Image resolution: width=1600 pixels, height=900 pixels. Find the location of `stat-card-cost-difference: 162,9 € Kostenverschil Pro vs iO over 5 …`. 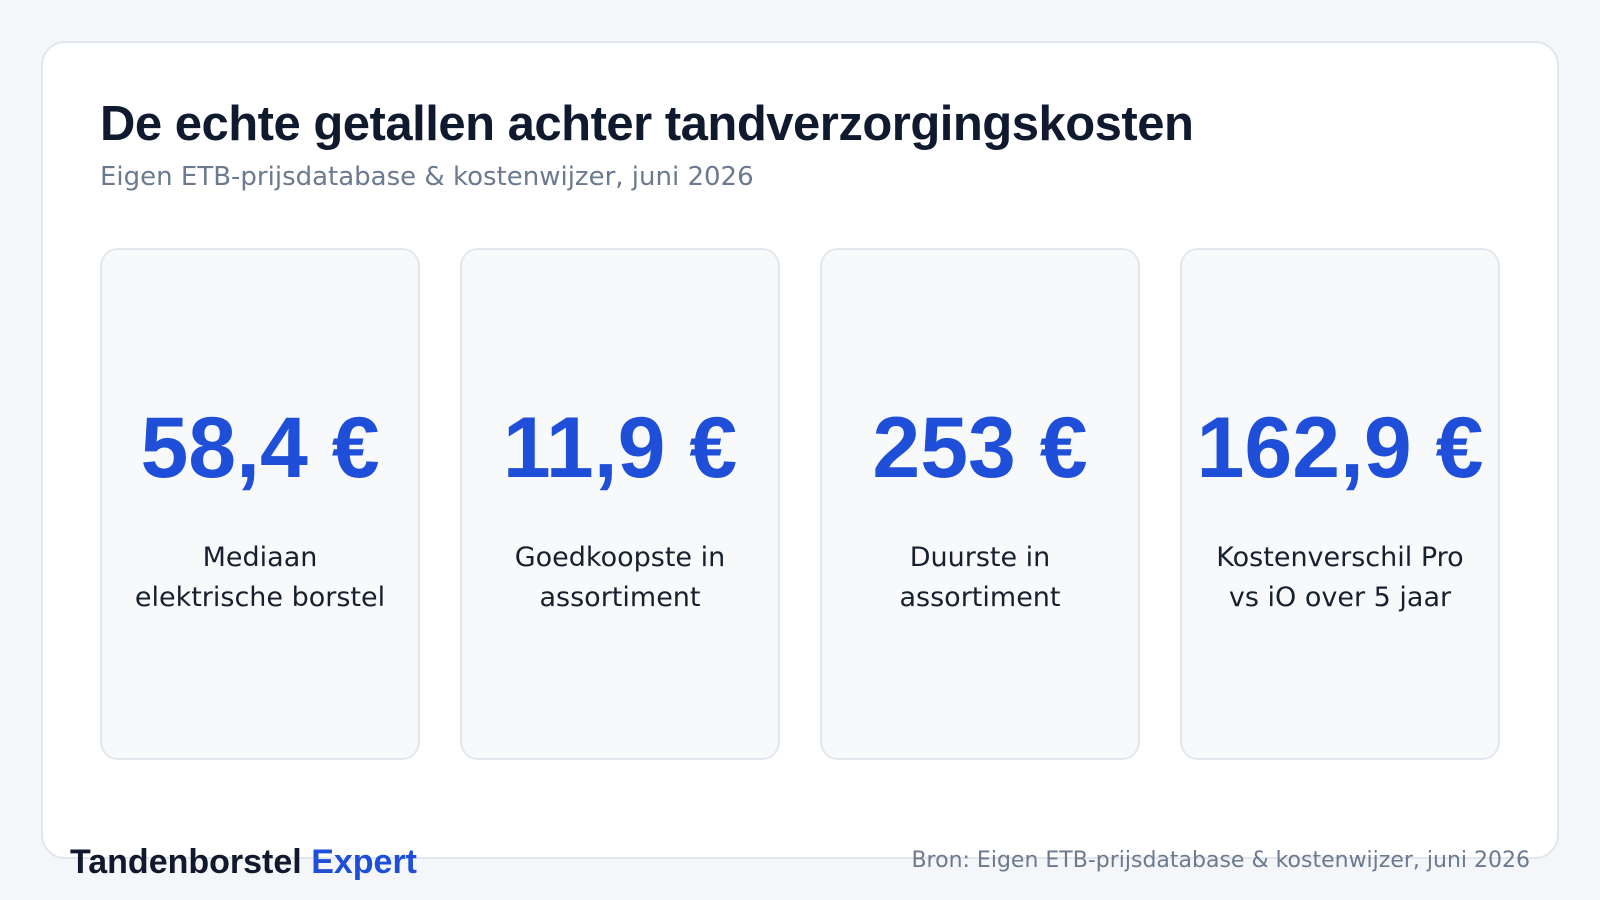

stat-card-cost-difference: 162,9 € Kostenverschil Pro vs iO over 5 … is located at coordinates (1340, 504).